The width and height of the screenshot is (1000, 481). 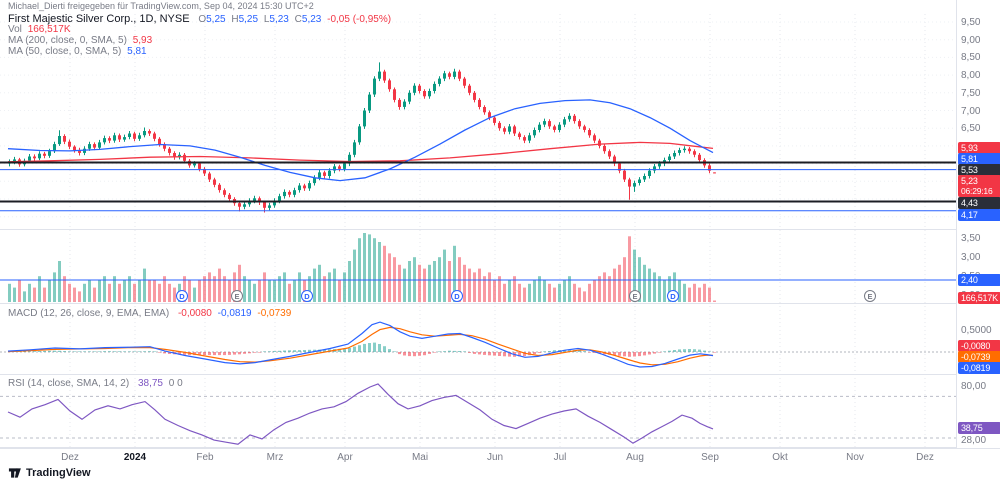 I want to click on countdown-timer: 06:29:16, so click(x=977, y=191).